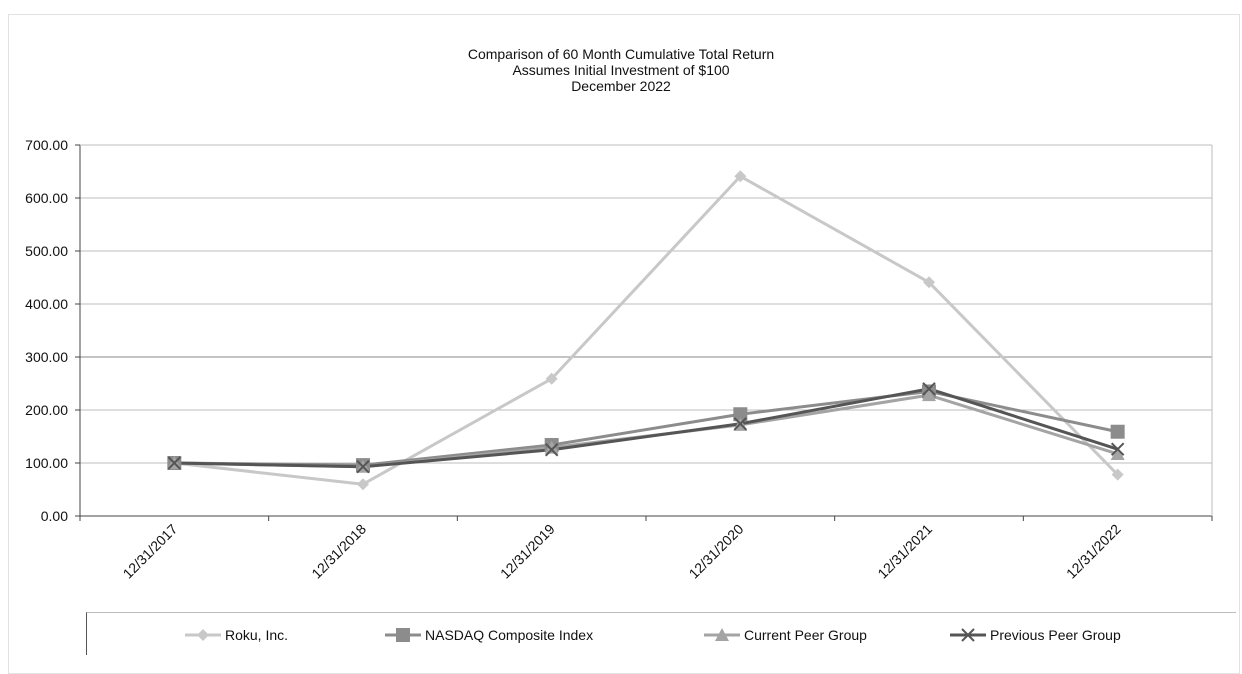  I want to click on legend-swatch-current-peer, so click(722, 634).